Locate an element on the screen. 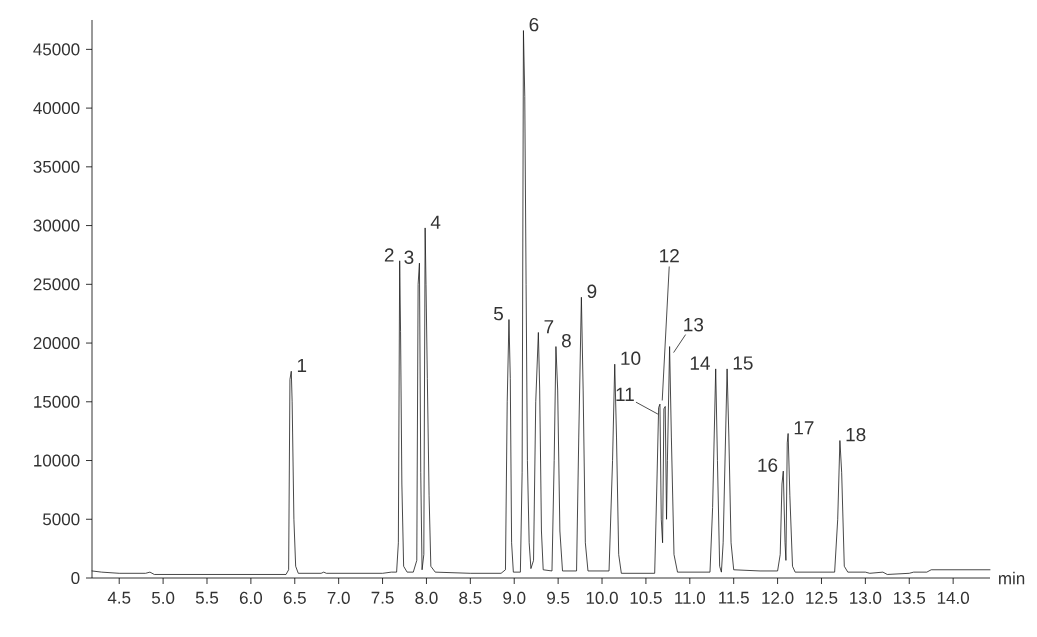 The height and width of the screenshot is (637, 1037). annotation: 11 is located at coordinates (625, 394).